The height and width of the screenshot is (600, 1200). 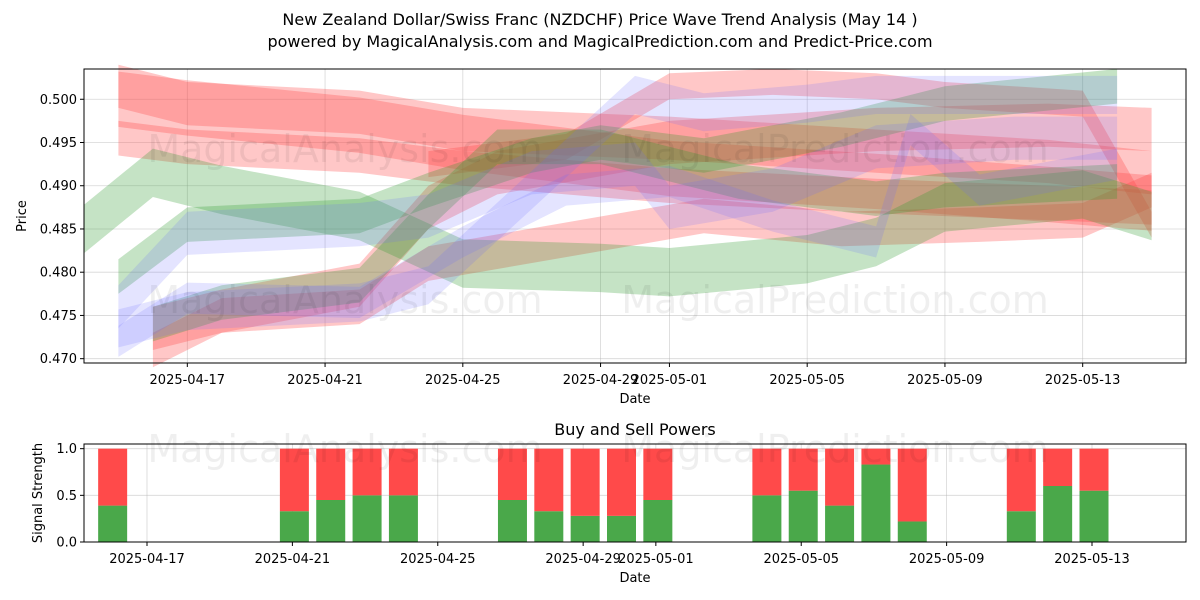 I want to click on price-y-ticks: 0.470 0.475 0.480 0.485 0.490 0.495 0.500, so click(x=62, y=230).